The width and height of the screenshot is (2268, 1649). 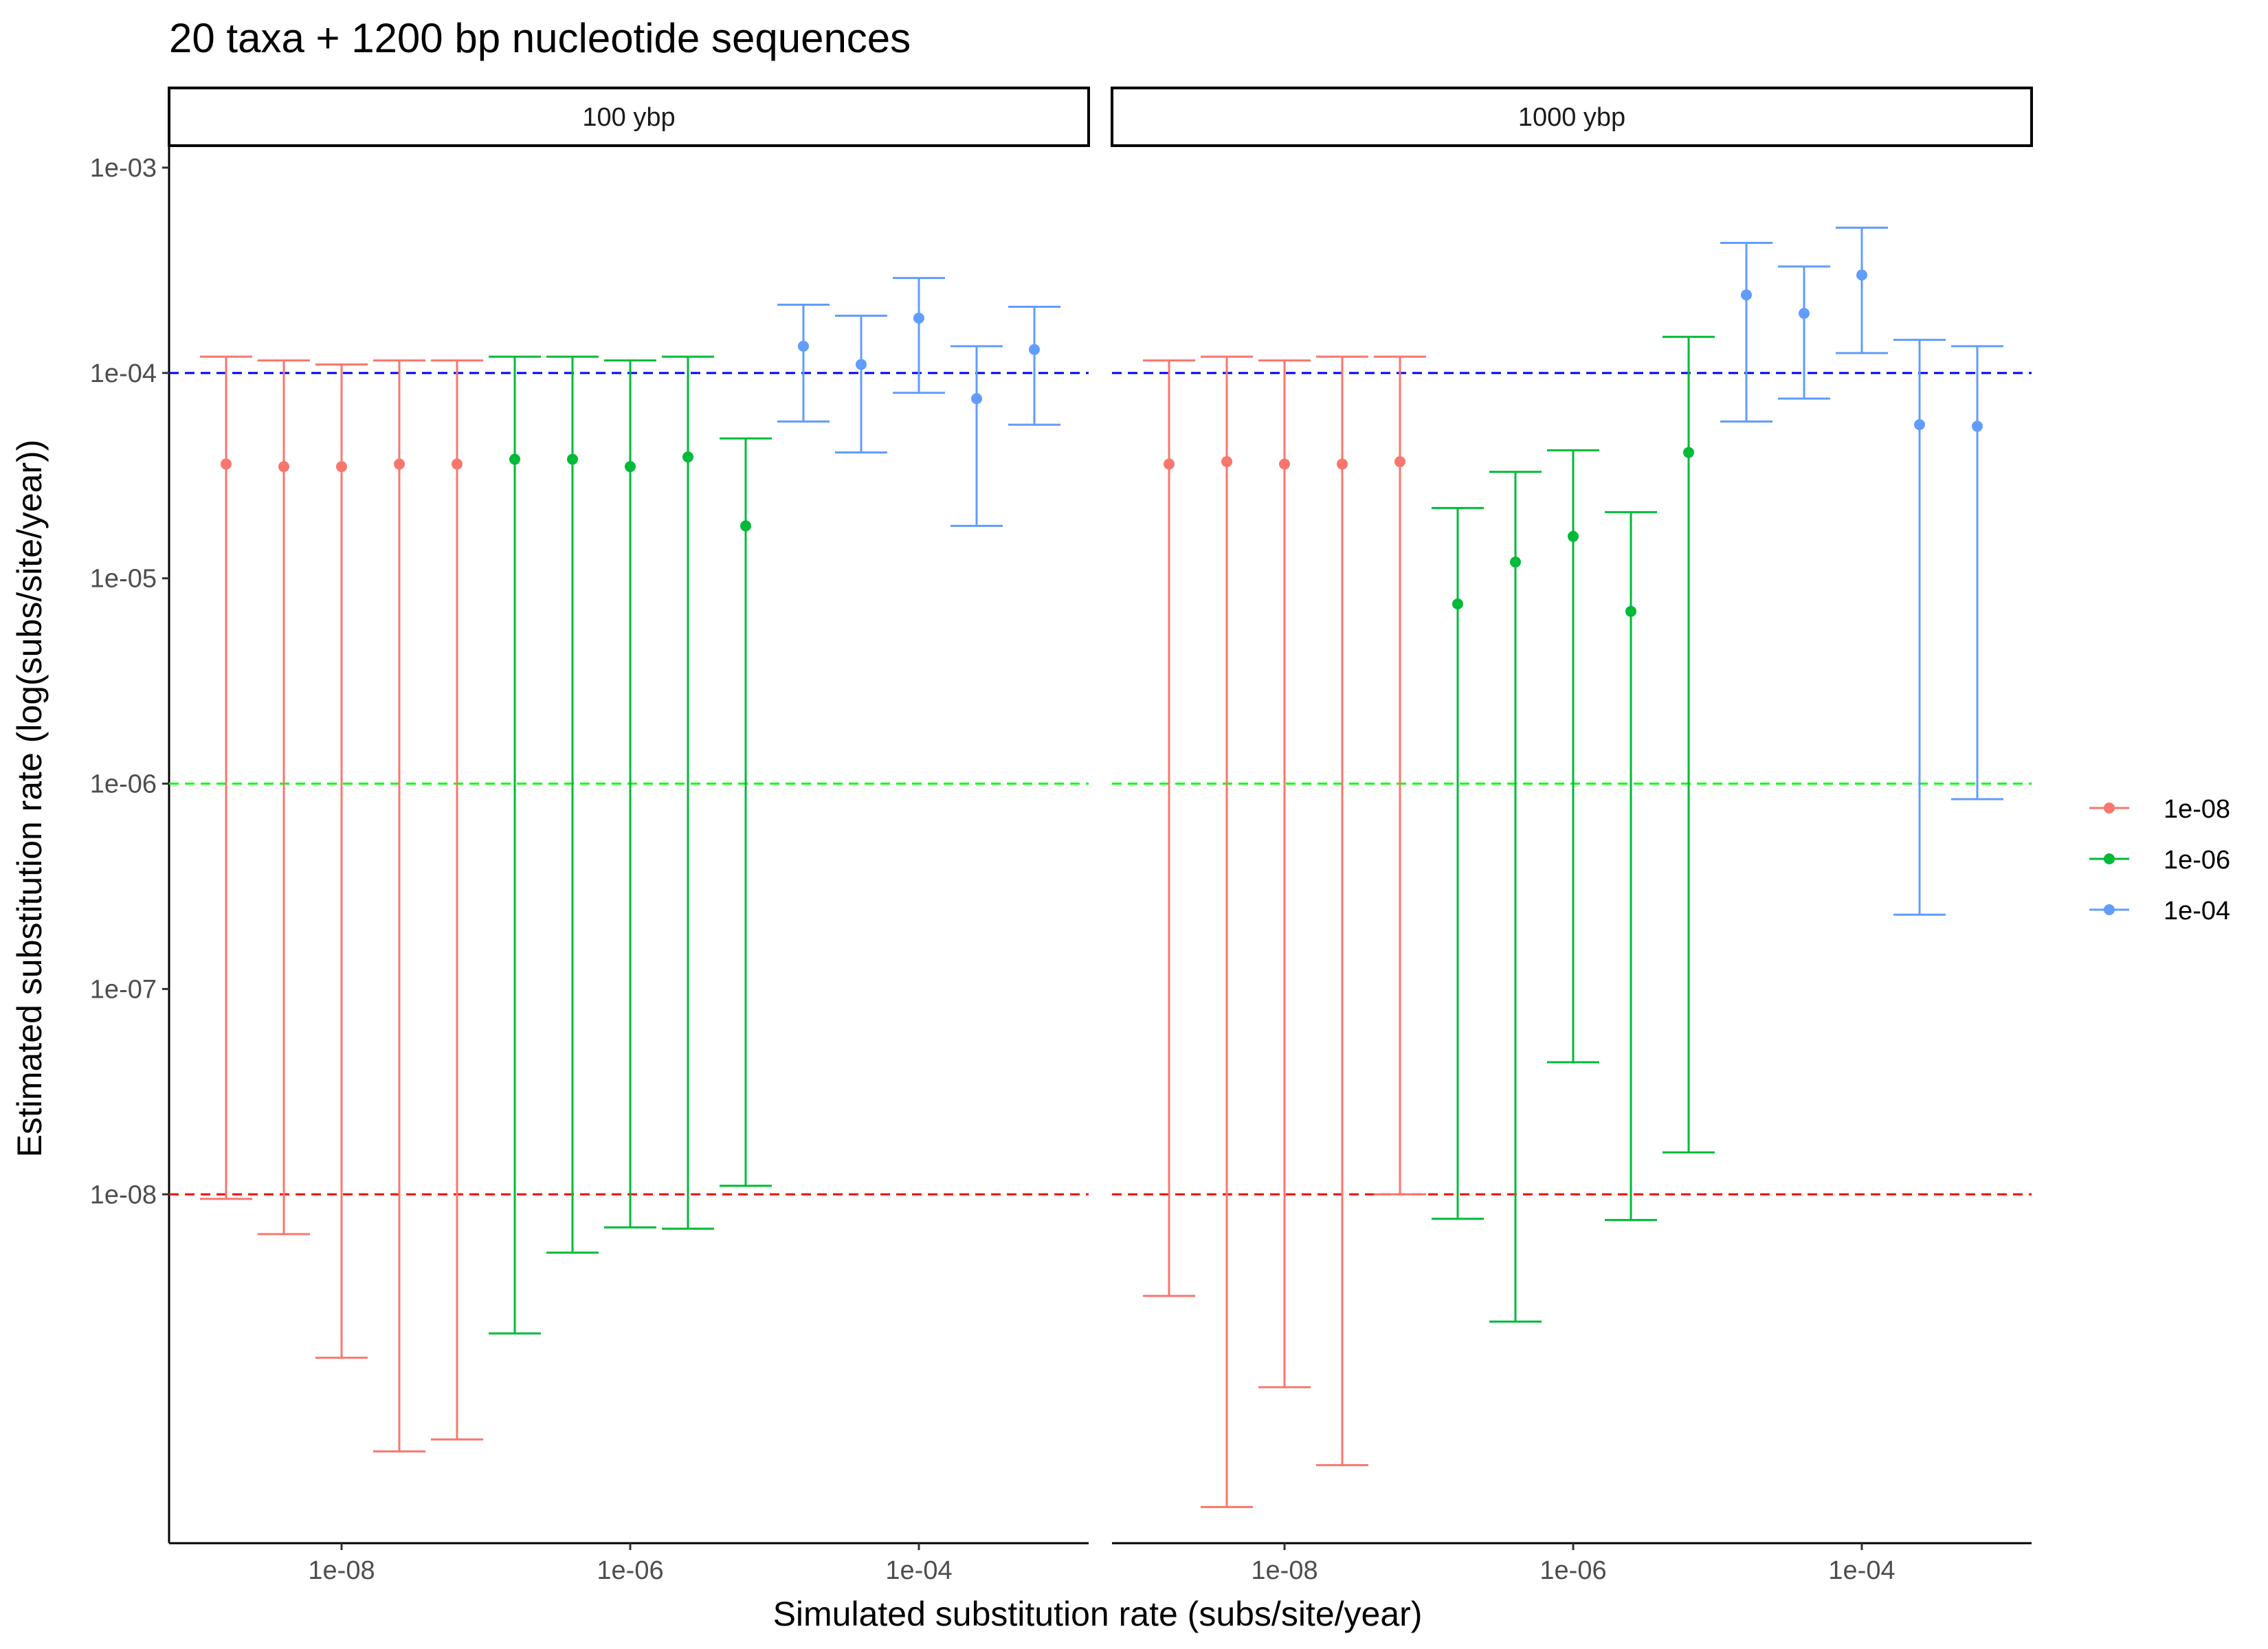 I want to click on y-tick-label: 1e-03, so click(x=124, y=168).